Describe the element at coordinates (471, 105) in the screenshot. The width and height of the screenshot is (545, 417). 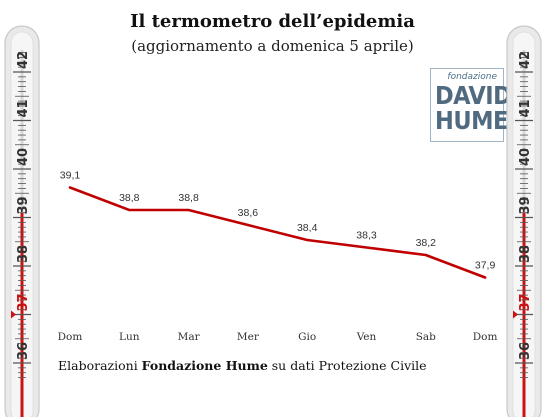
I see `fondazione-hume-logo: fondazione DAVID HUME` at that location.